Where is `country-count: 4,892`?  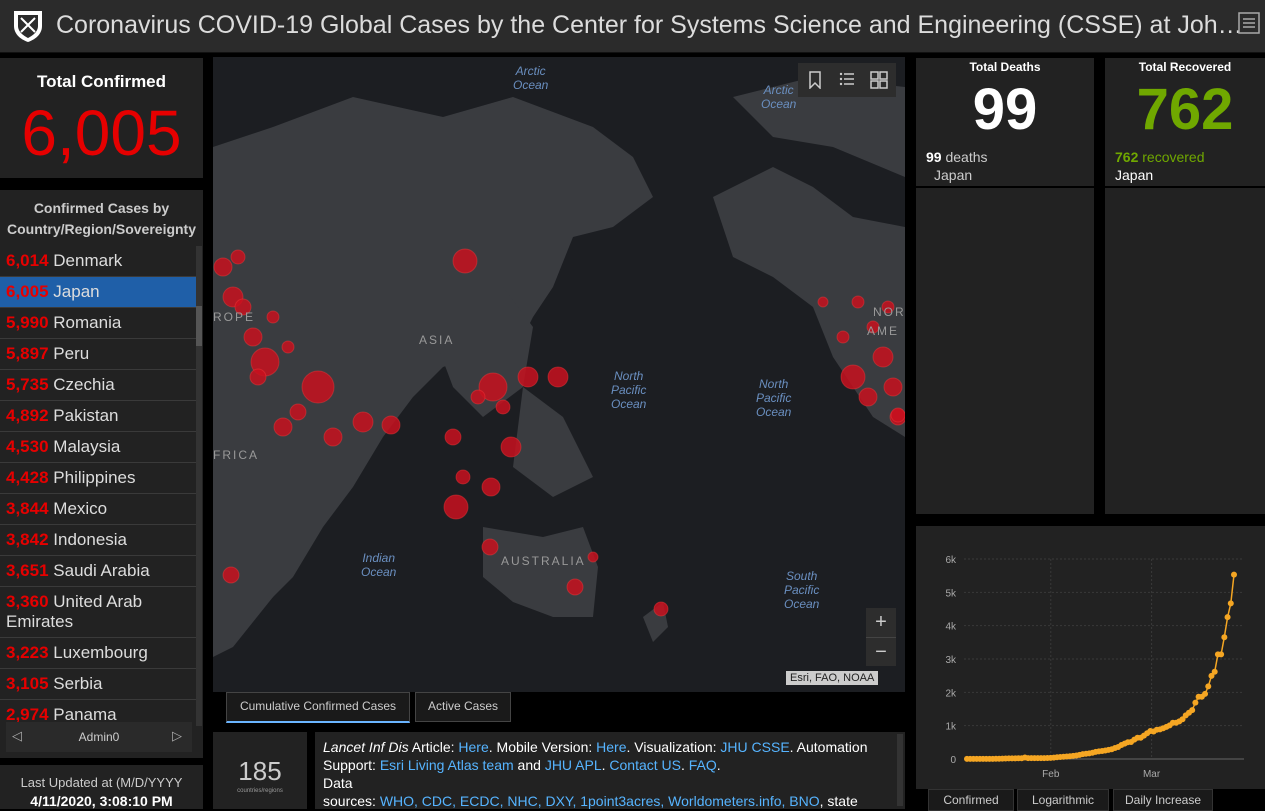
country-count: 4,892 is located at coordinates (27, 415).